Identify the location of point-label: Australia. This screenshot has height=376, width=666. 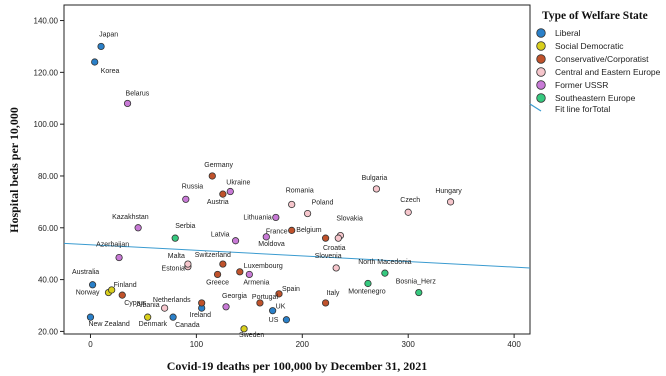
(85, 272).